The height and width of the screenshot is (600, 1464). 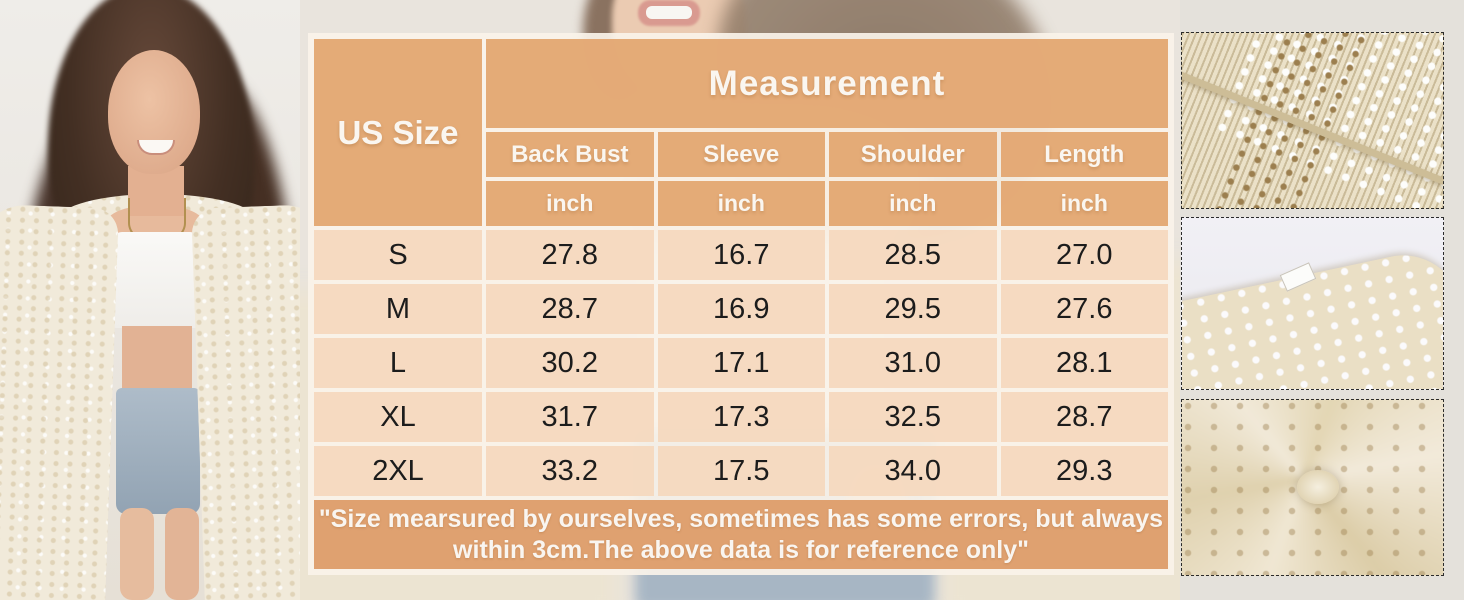 What do you see at coordinates (398, 132) in the screenshot?
I see `us-size-header: US Size` at bounding box center [398, 132].